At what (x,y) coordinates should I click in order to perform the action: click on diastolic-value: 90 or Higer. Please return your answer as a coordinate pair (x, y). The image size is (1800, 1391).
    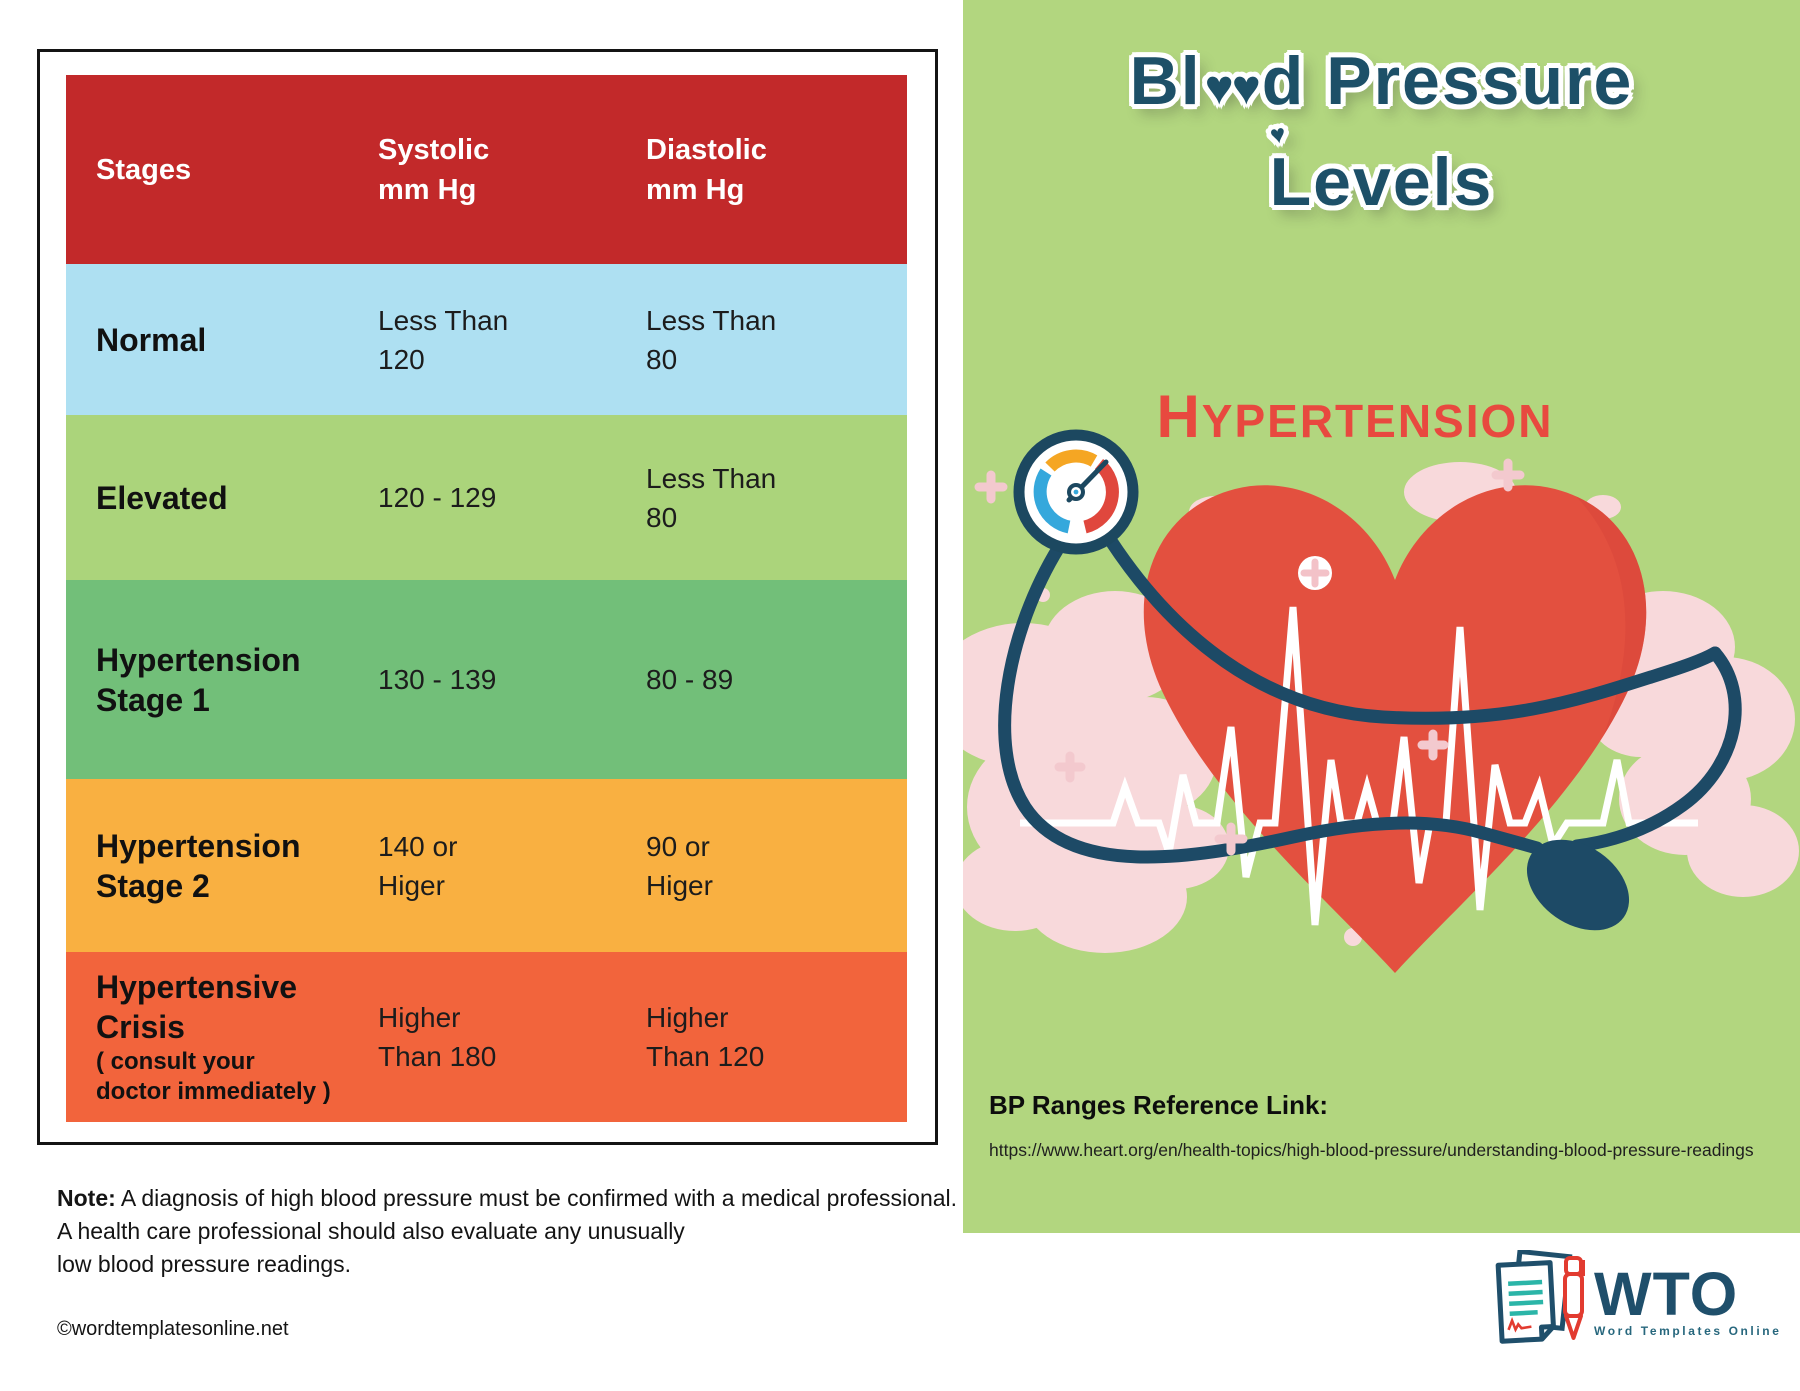
    Looking at the image, I should click on (679, 865).